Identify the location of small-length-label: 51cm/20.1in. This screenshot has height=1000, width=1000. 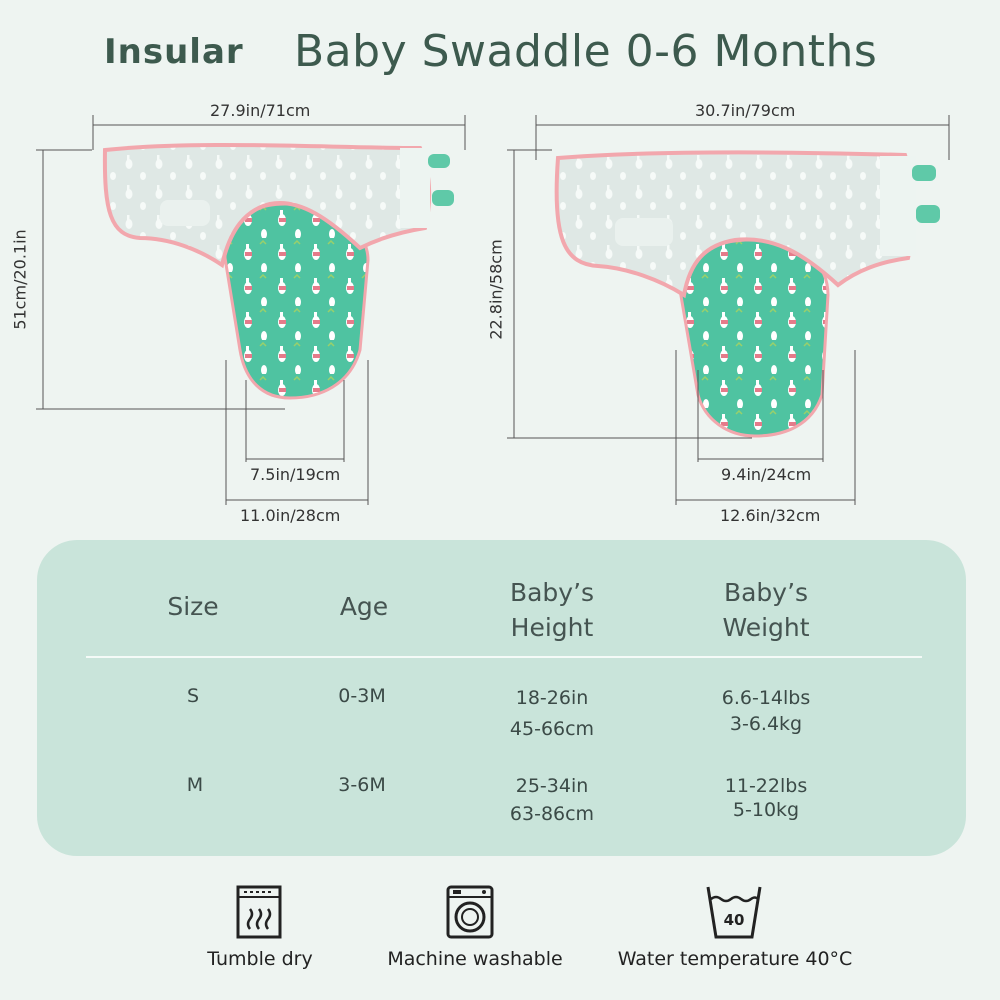
(20, 279).